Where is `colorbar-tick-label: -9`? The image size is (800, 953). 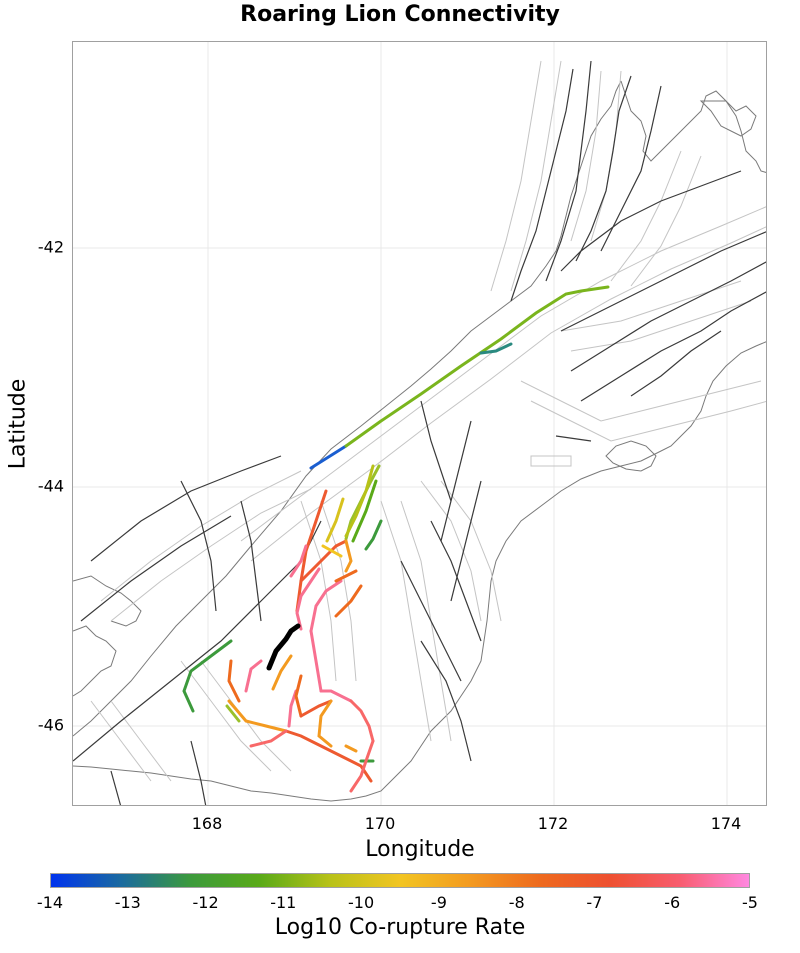 colorbar-tick-label: -9 is located at coordinates (438, 902).